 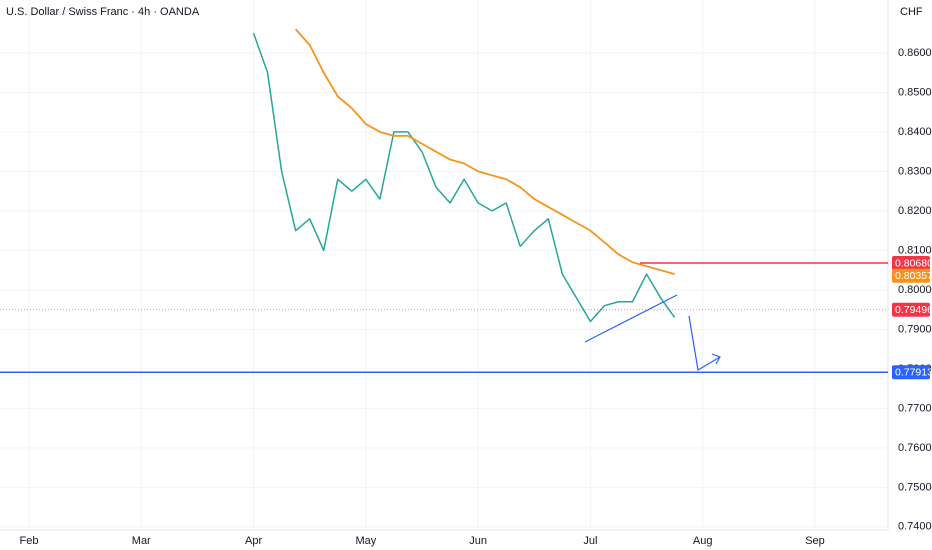 What do you see at coordinates (590, 541) in the screenshot?
I see `x-tick-label: Jul` at bounding box center [590, 541].